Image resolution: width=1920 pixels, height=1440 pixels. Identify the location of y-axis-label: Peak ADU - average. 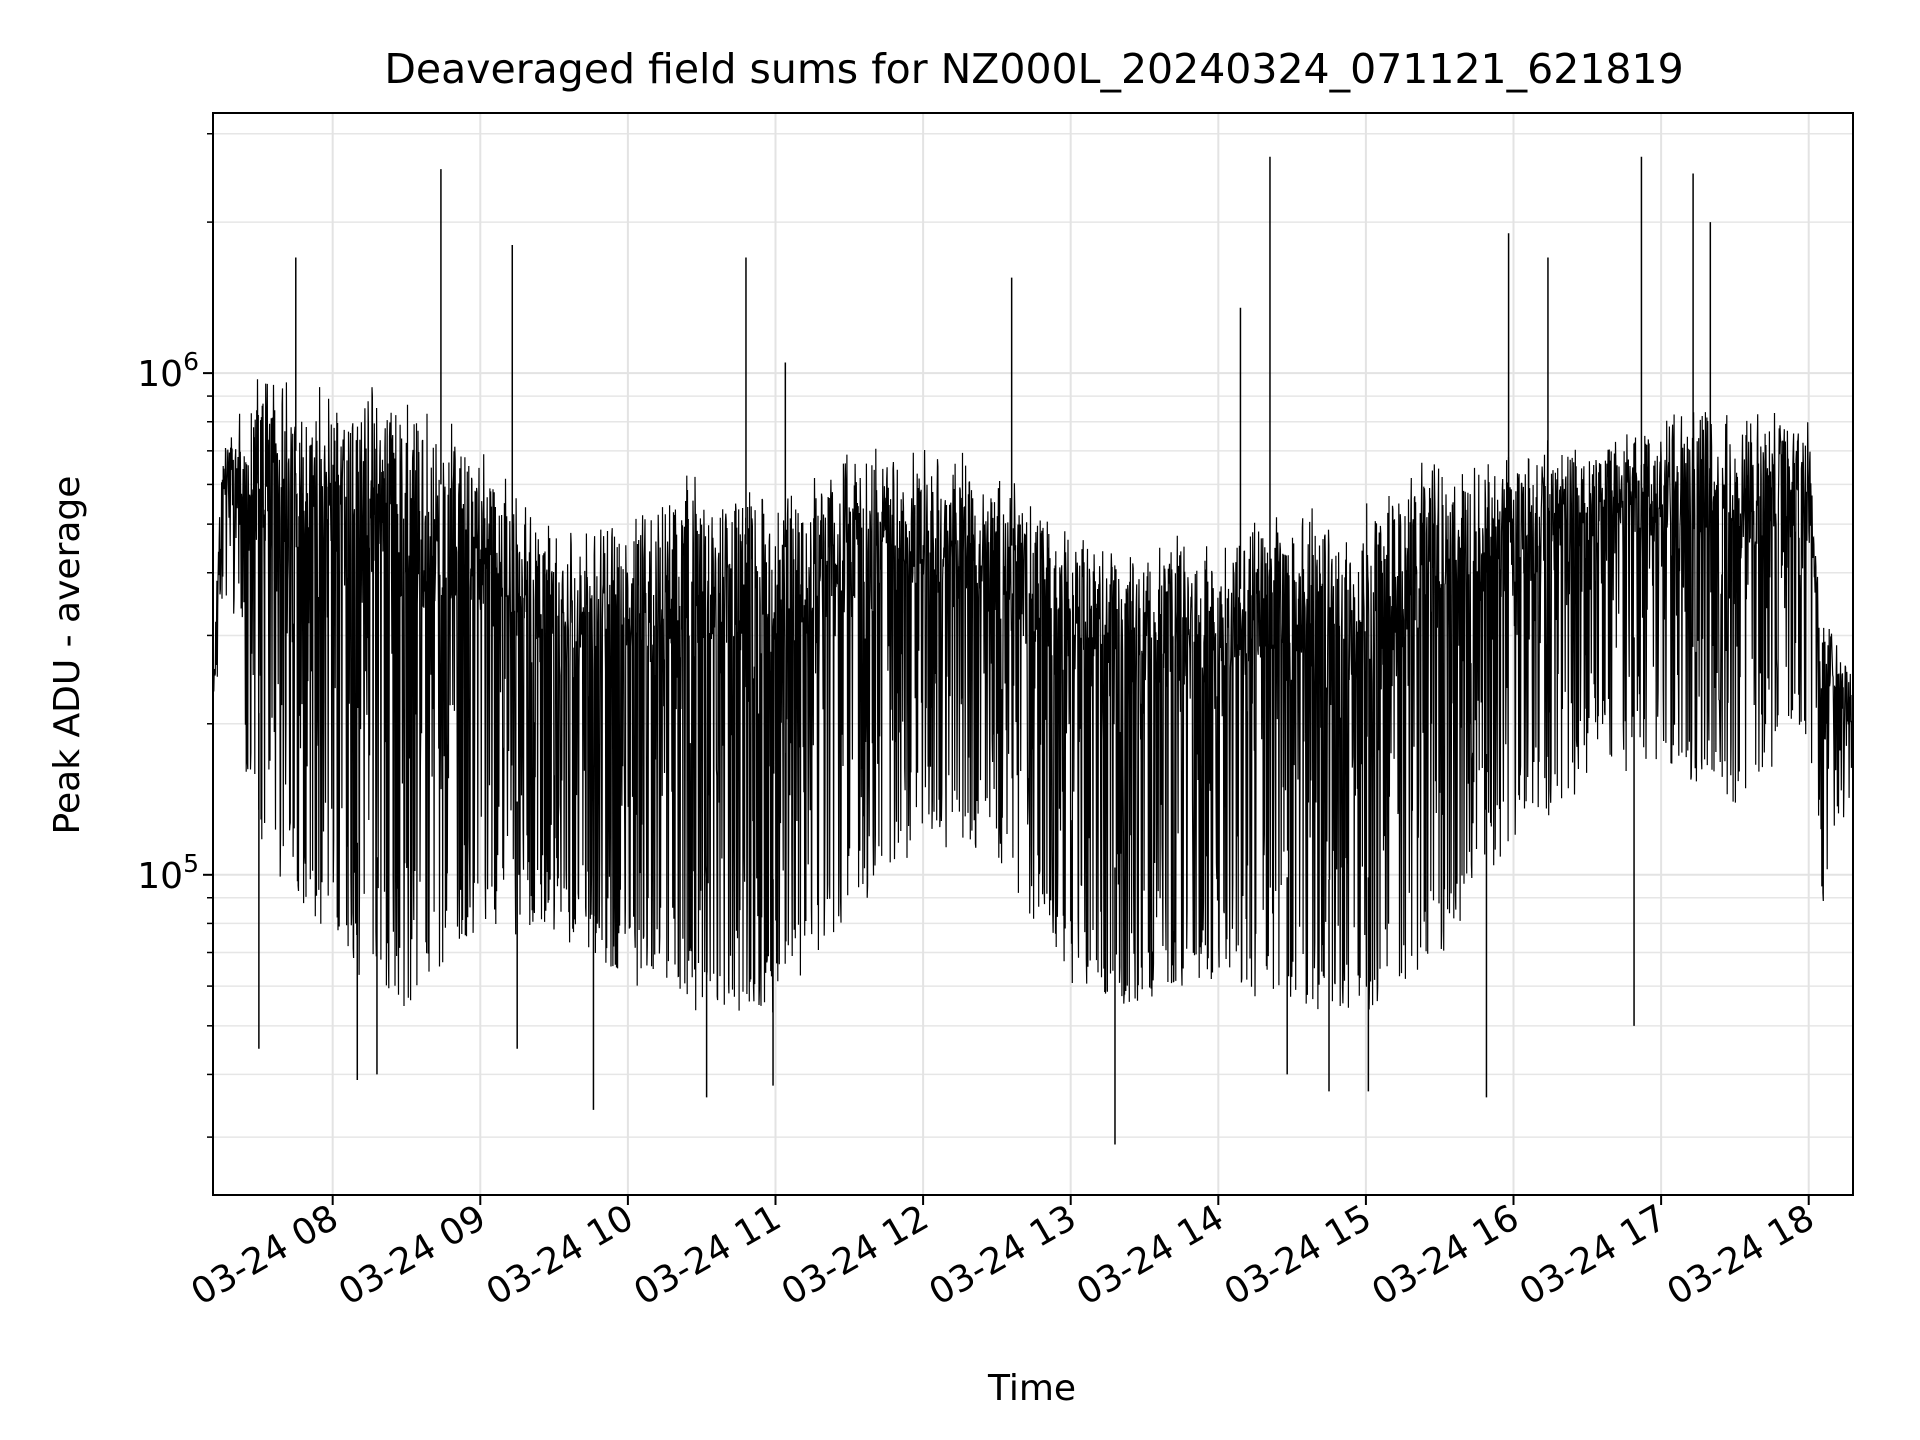
(67, 655).